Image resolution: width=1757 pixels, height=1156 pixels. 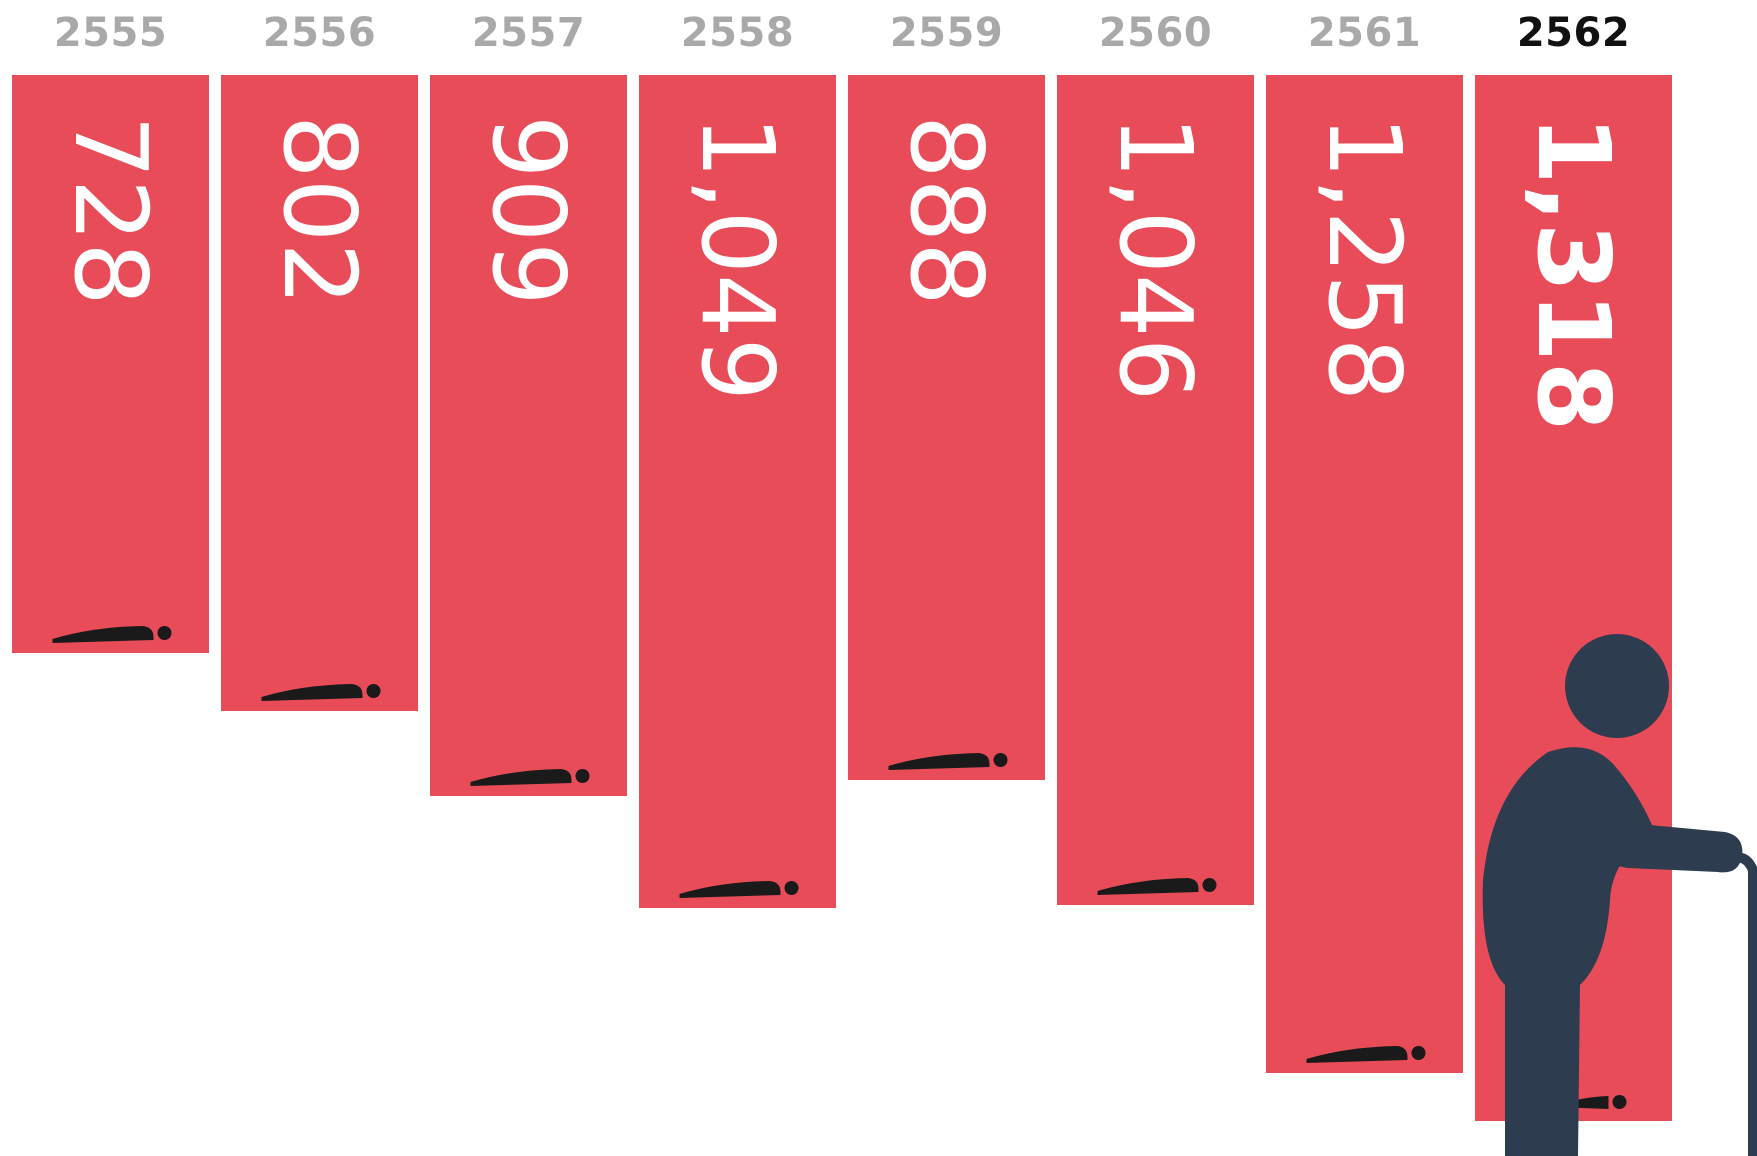 I want to click on year-label-2556: 2556, so click(x=319, y=33).